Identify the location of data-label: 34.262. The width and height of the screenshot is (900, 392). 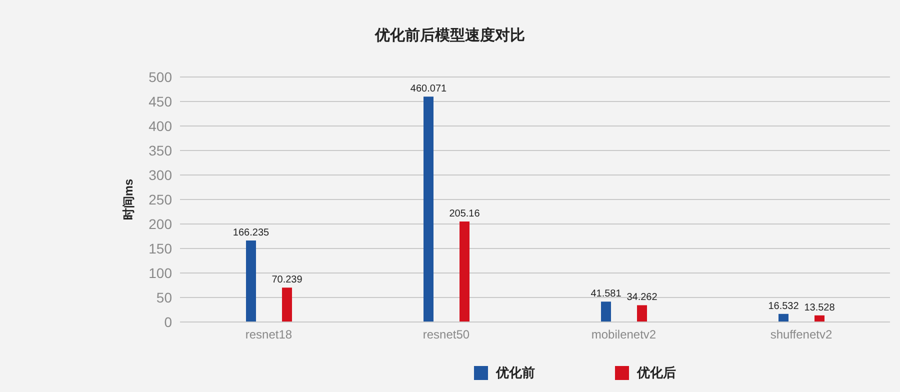
(642, 298).